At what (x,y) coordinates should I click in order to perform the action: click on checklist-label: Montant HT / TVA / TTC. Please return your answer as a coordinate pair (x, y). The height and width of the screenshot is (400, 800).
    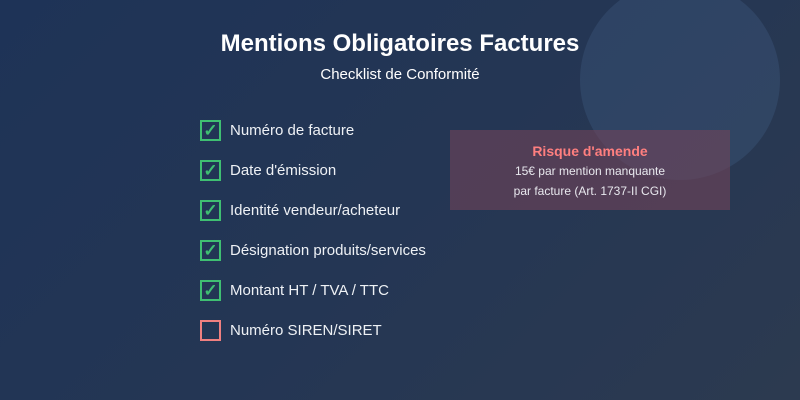
    Looking at the image, I should click on (309, 290).